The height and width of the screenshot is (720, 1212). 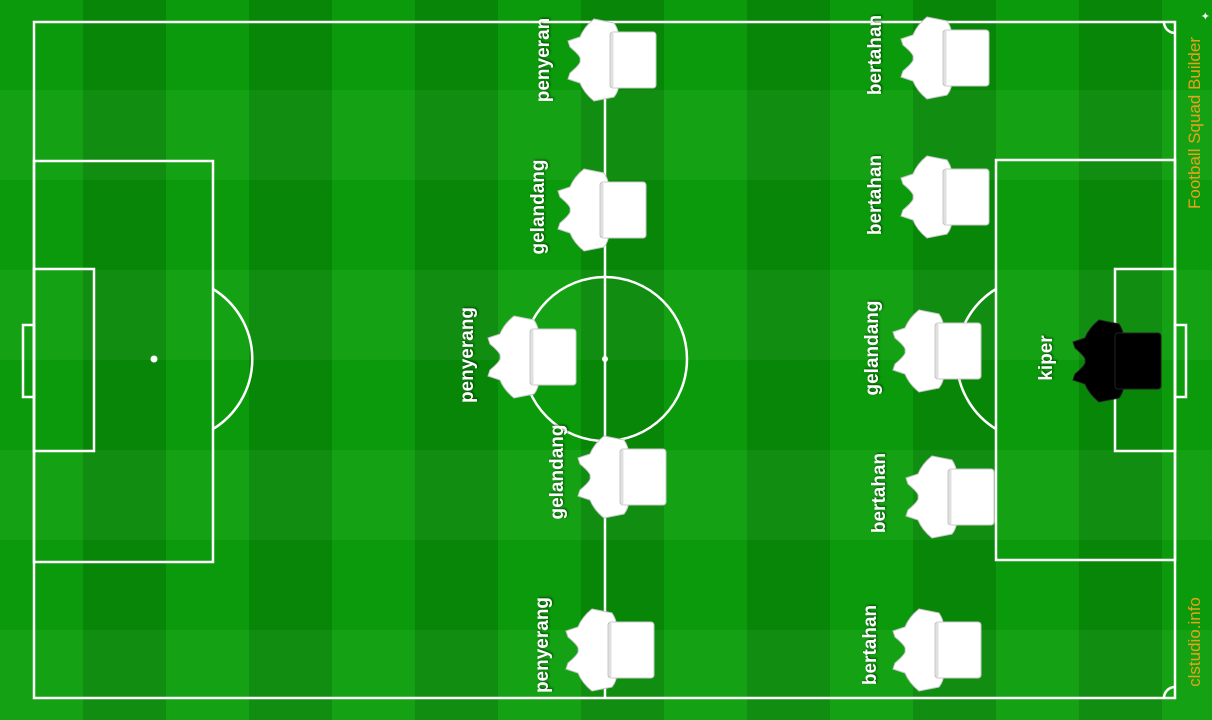 I want to click on corner-arc-top-right, so click(x=1169, y=28).